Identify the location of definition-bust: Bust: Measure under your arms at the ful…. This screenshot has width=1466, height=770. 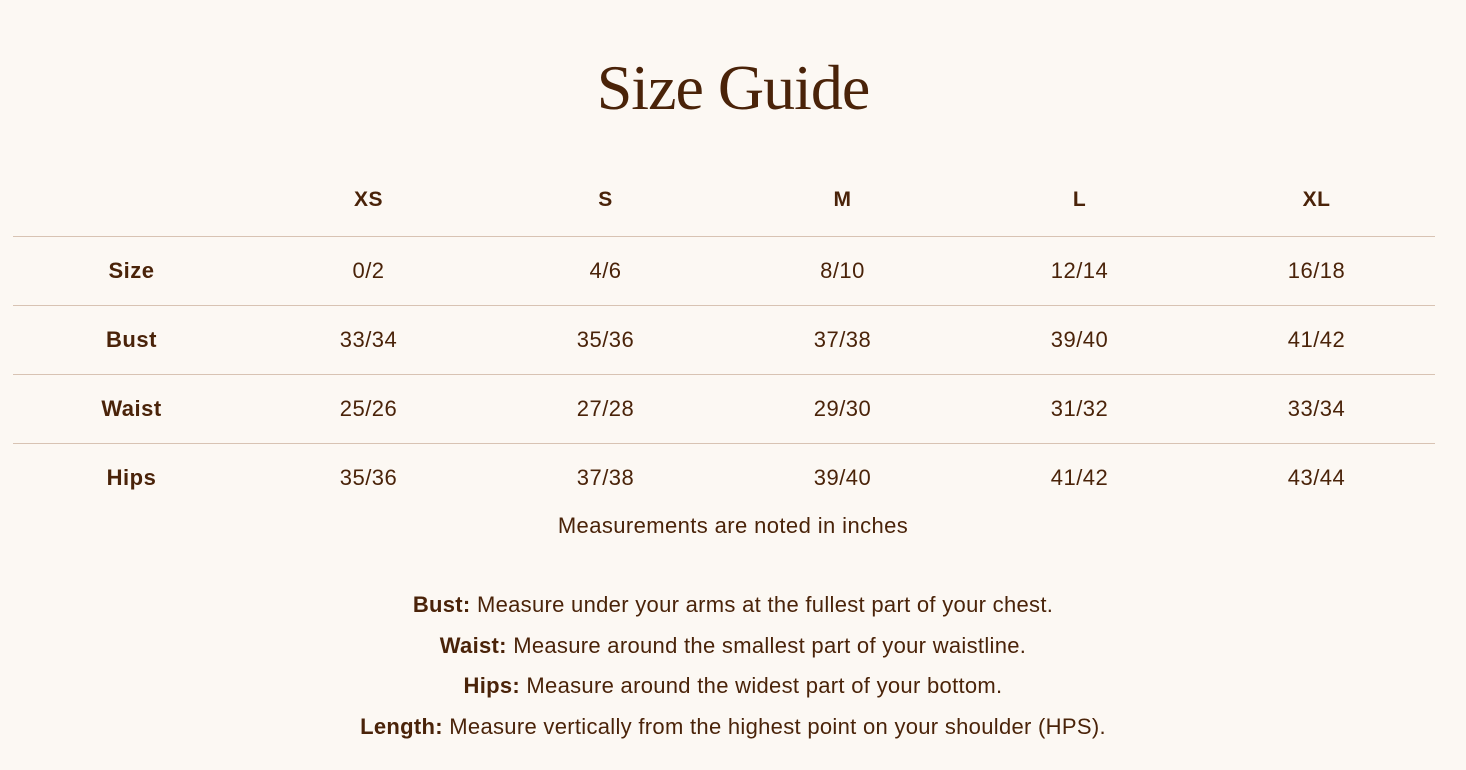
(733, 610).